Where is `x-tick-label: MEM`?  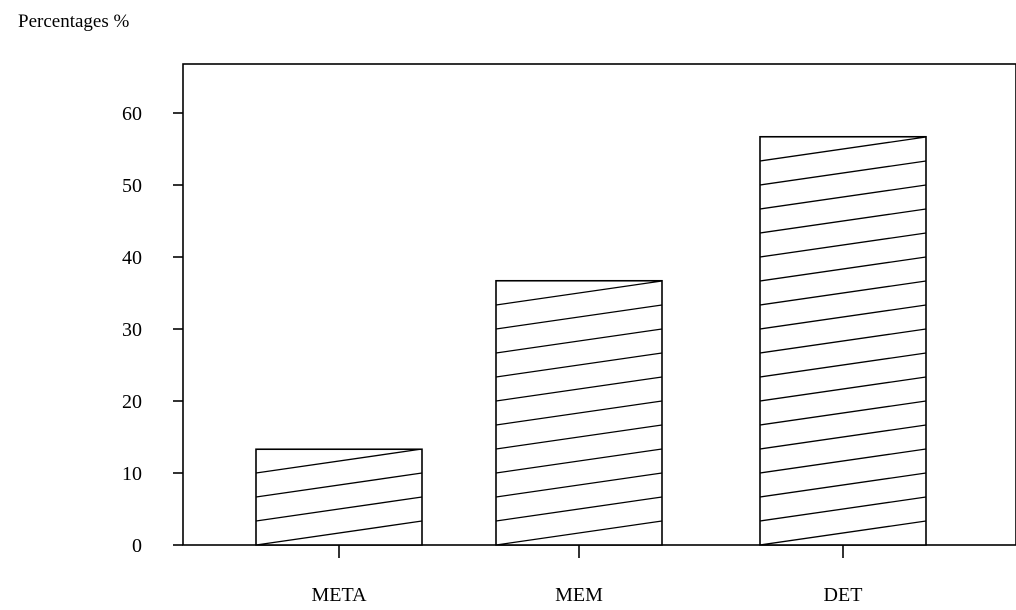
x-tick-label: MEM is located at coordinates (579, 595).